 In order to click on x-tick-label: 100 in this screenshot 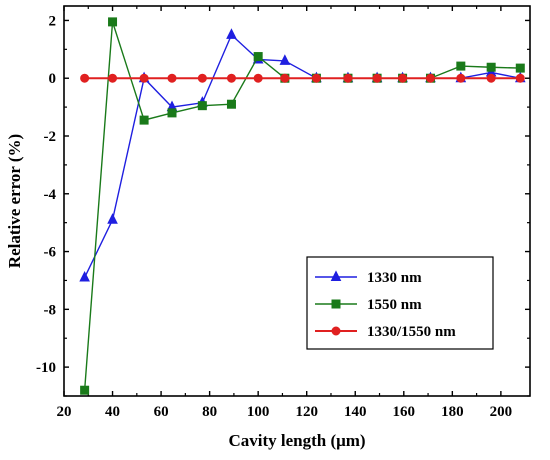, I will do `click(258, 412)`.